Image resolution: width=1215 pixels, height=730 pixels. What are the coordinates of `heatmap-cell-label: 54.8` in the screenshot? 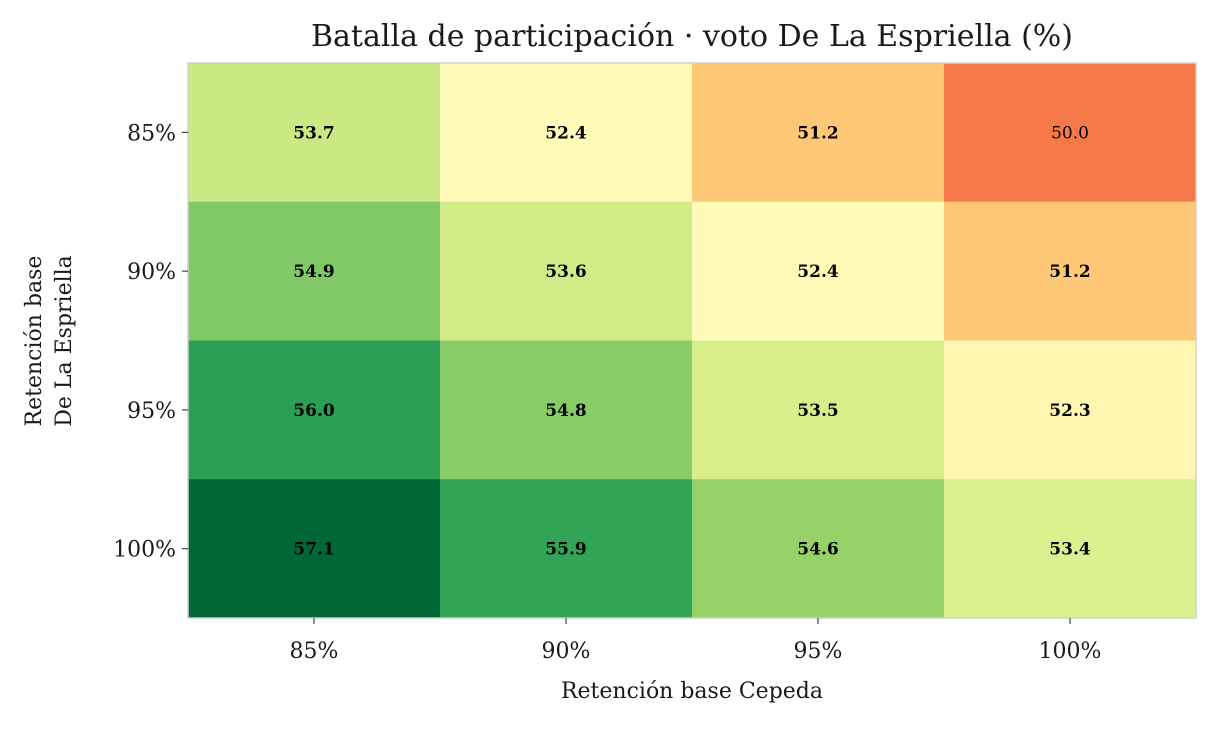 It's located at (565, 411).